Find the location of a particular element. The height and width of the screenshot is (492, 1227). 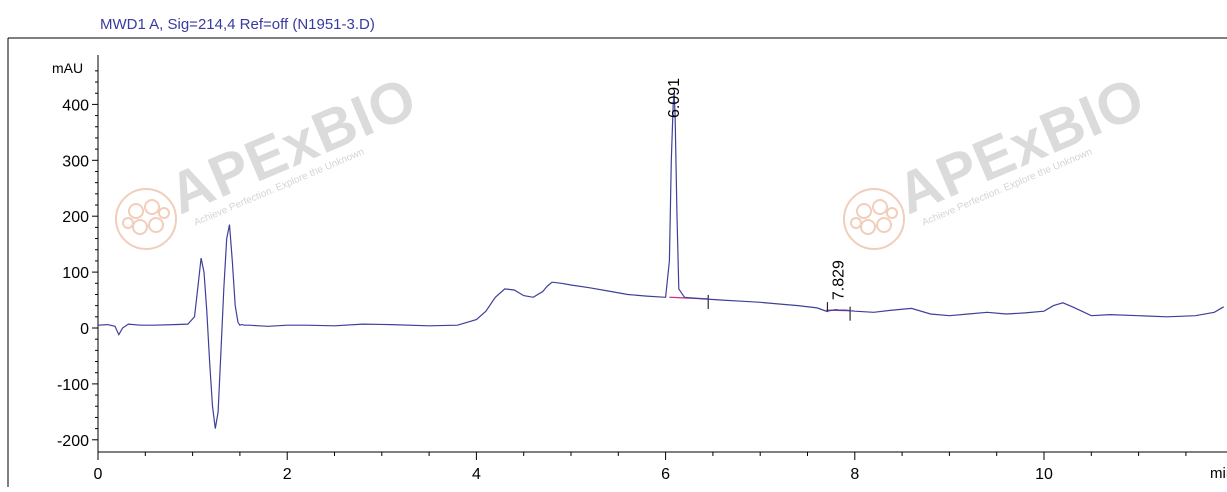

y-axis-label: mAU is located at coordinates (67, 68).